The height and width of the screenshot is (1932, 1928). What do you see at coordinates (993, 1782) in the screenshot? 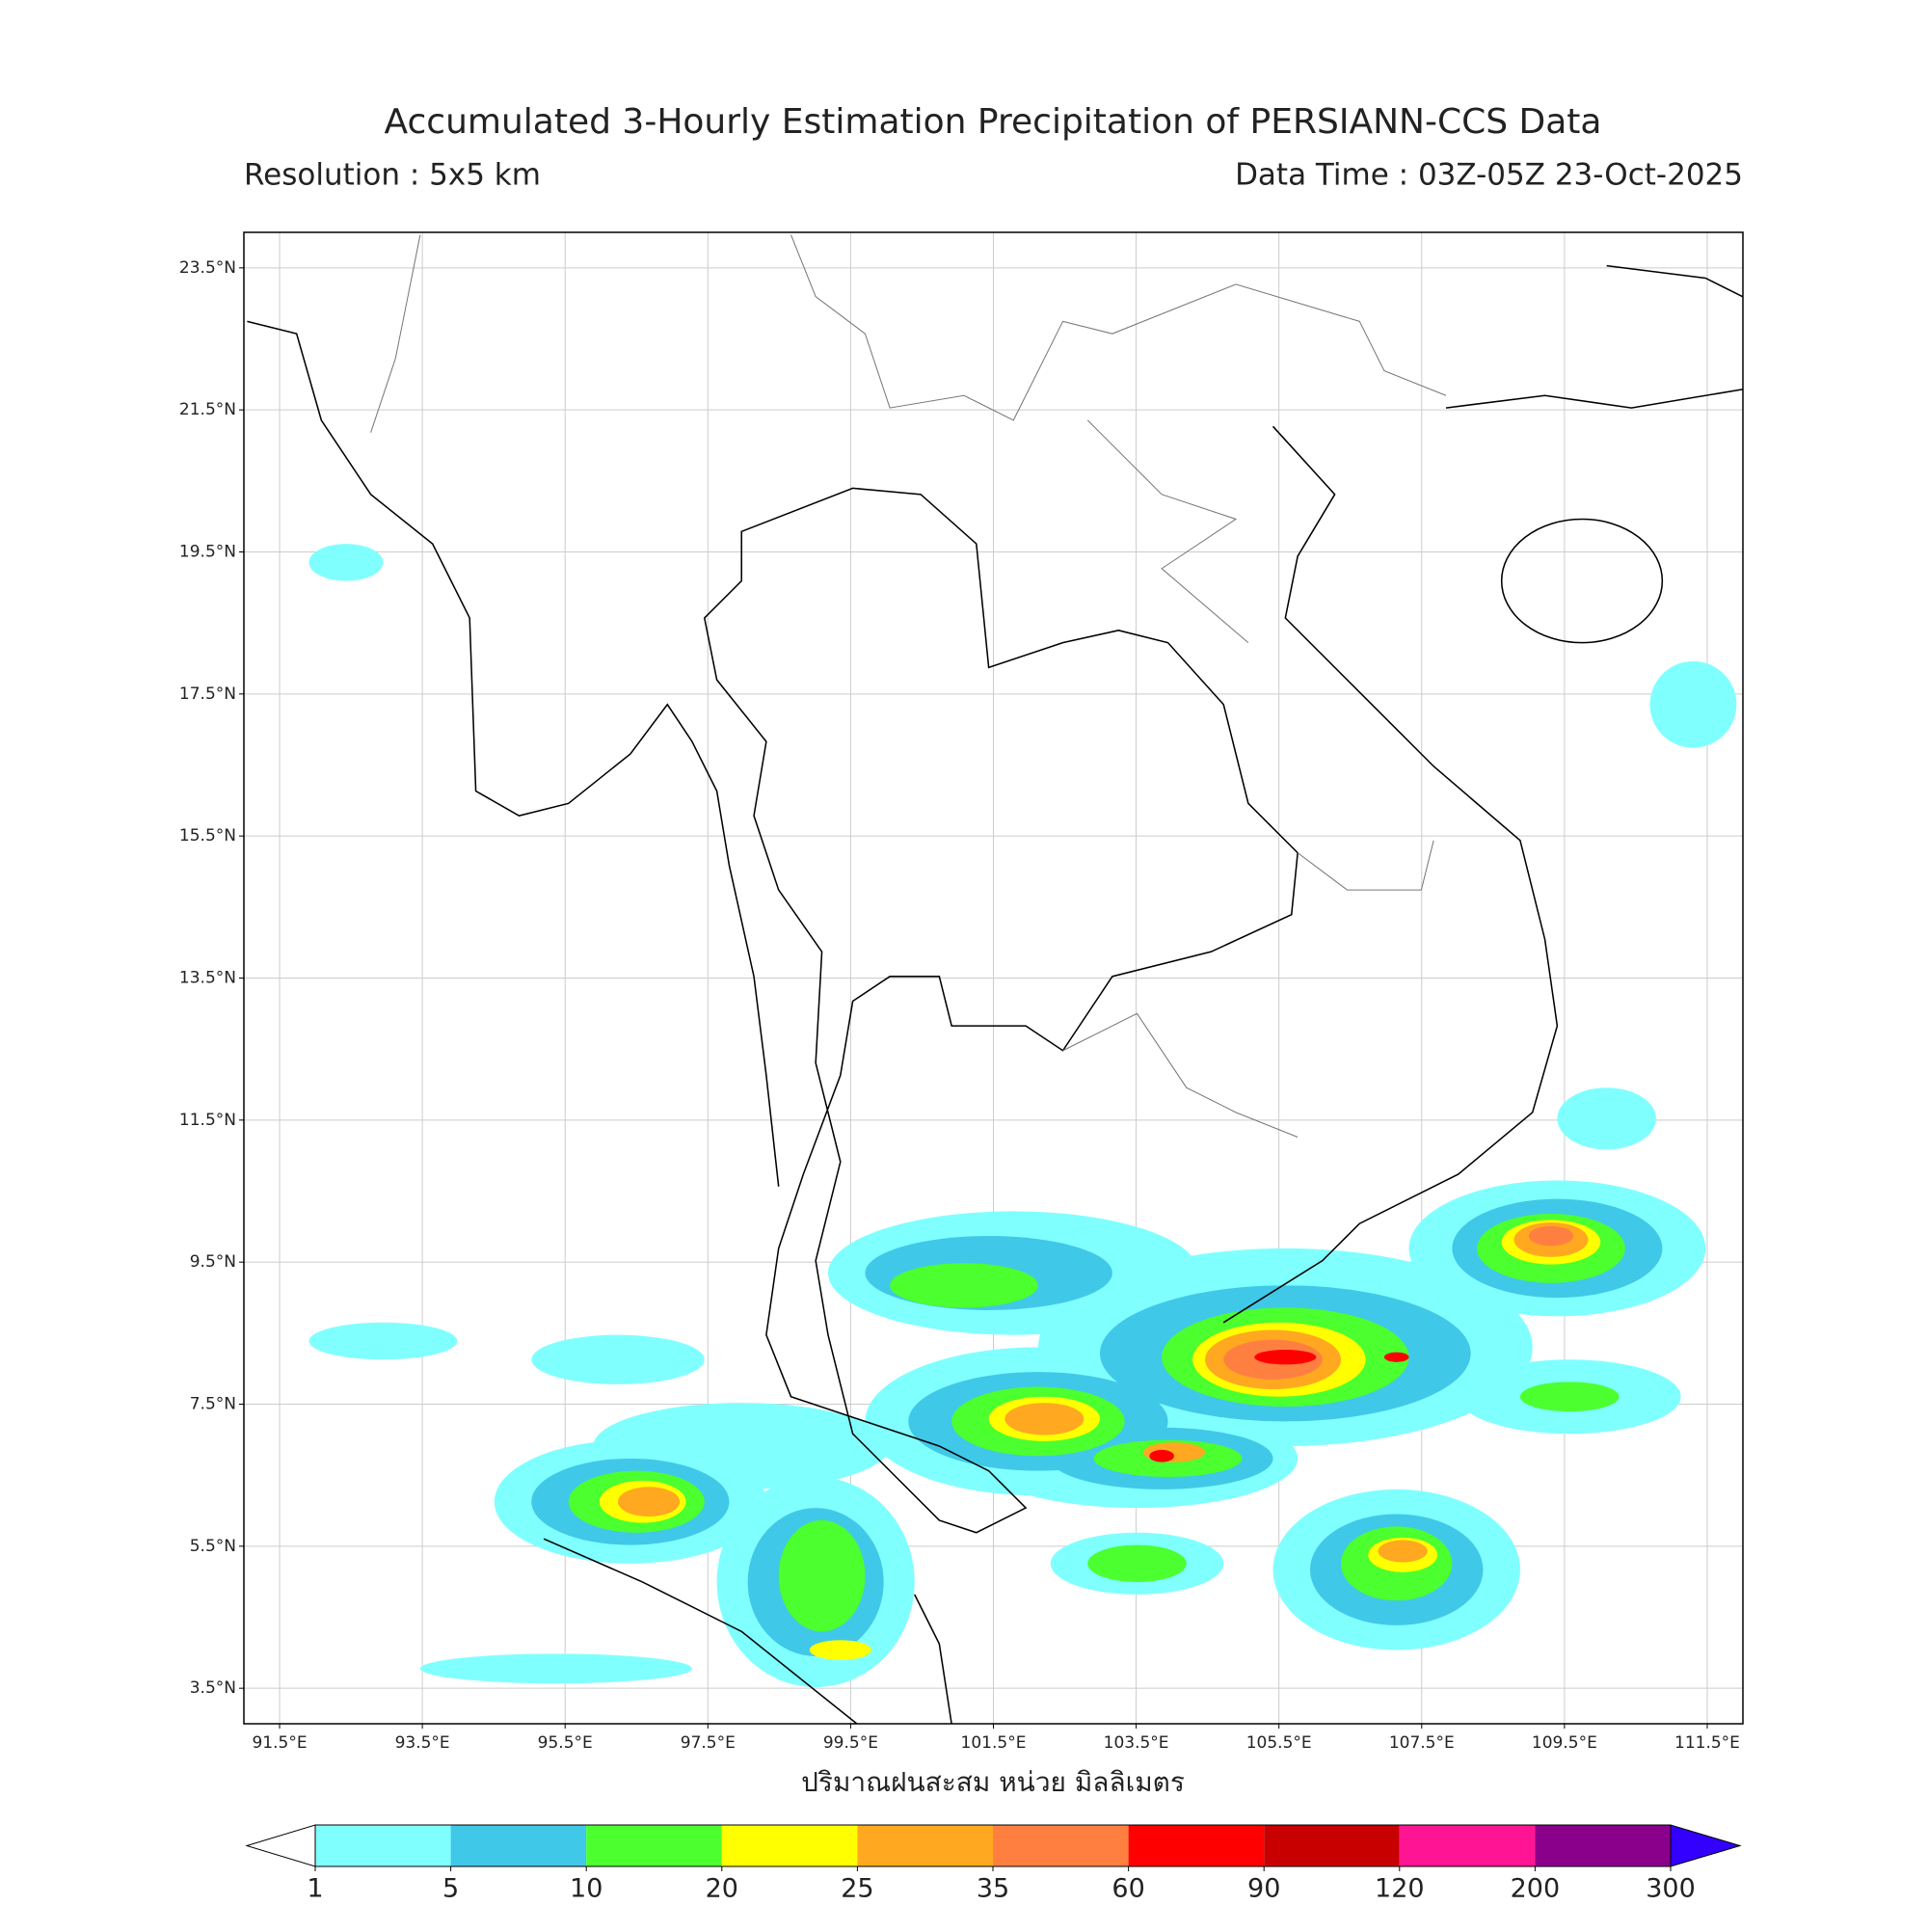
I see `x-axis-label: ปริมาณฝนสะสม หน่วย มิลลิเมตร` at bounding box center [993, 1782].